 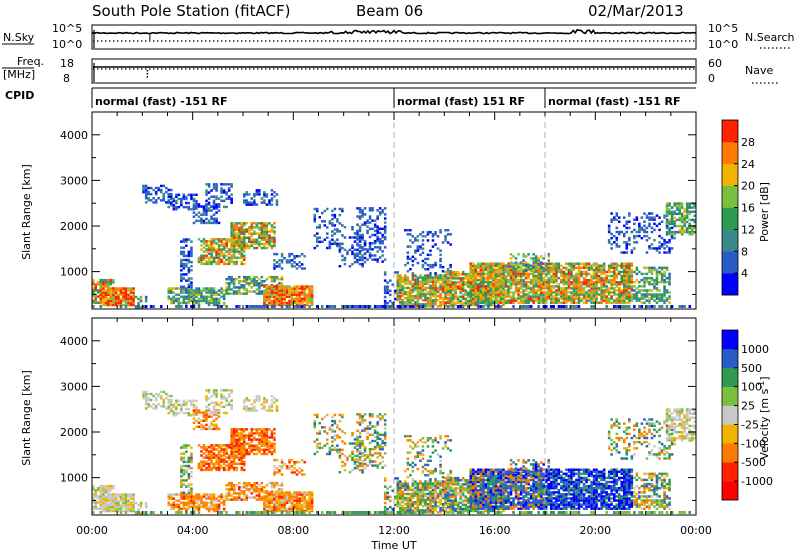 What do you see at coordinates (394, 37) in the screenshot?
I see `nsky-frame` at bounding box center [394, 37].